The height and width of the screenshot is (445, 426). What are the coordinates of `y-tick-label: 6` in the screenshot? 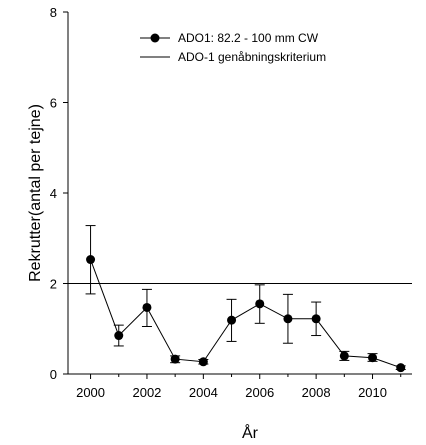 It's located at (53, 103).